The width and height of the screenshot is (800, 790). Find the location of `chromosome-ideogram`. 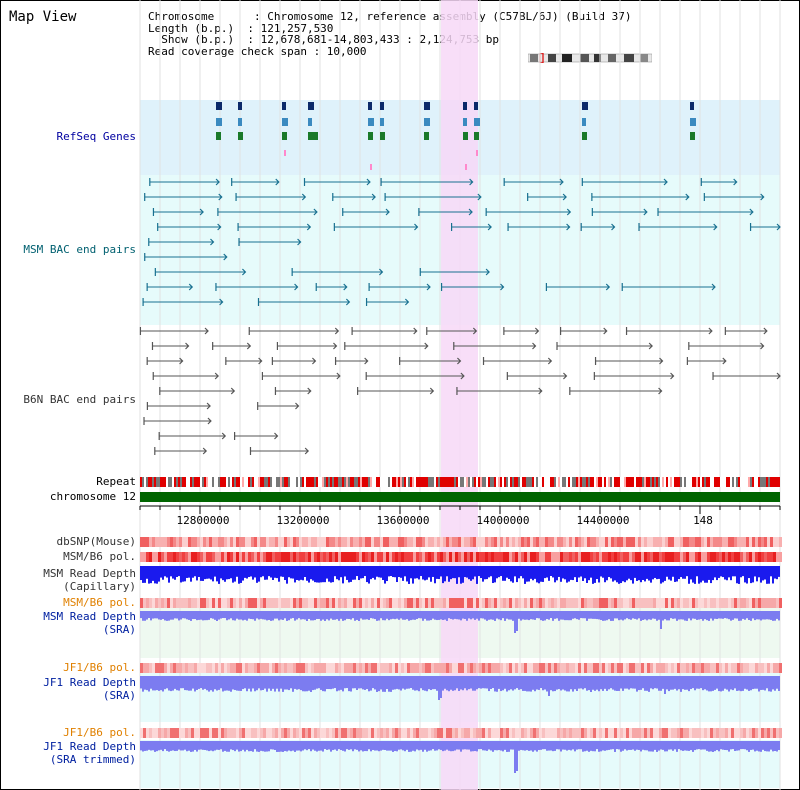

chromosome-ideogram is located at coordinates (590, 58).